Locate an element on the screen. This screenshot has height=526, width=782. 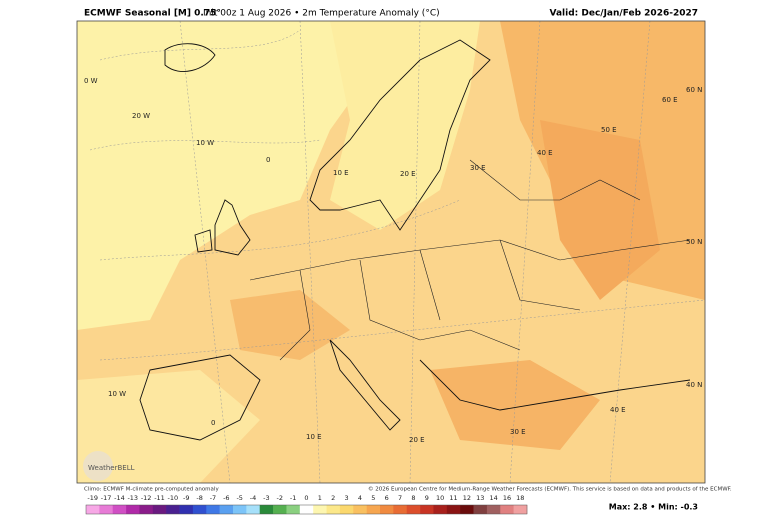
colorbar-label: -8 is located at coordinates (199, 498).